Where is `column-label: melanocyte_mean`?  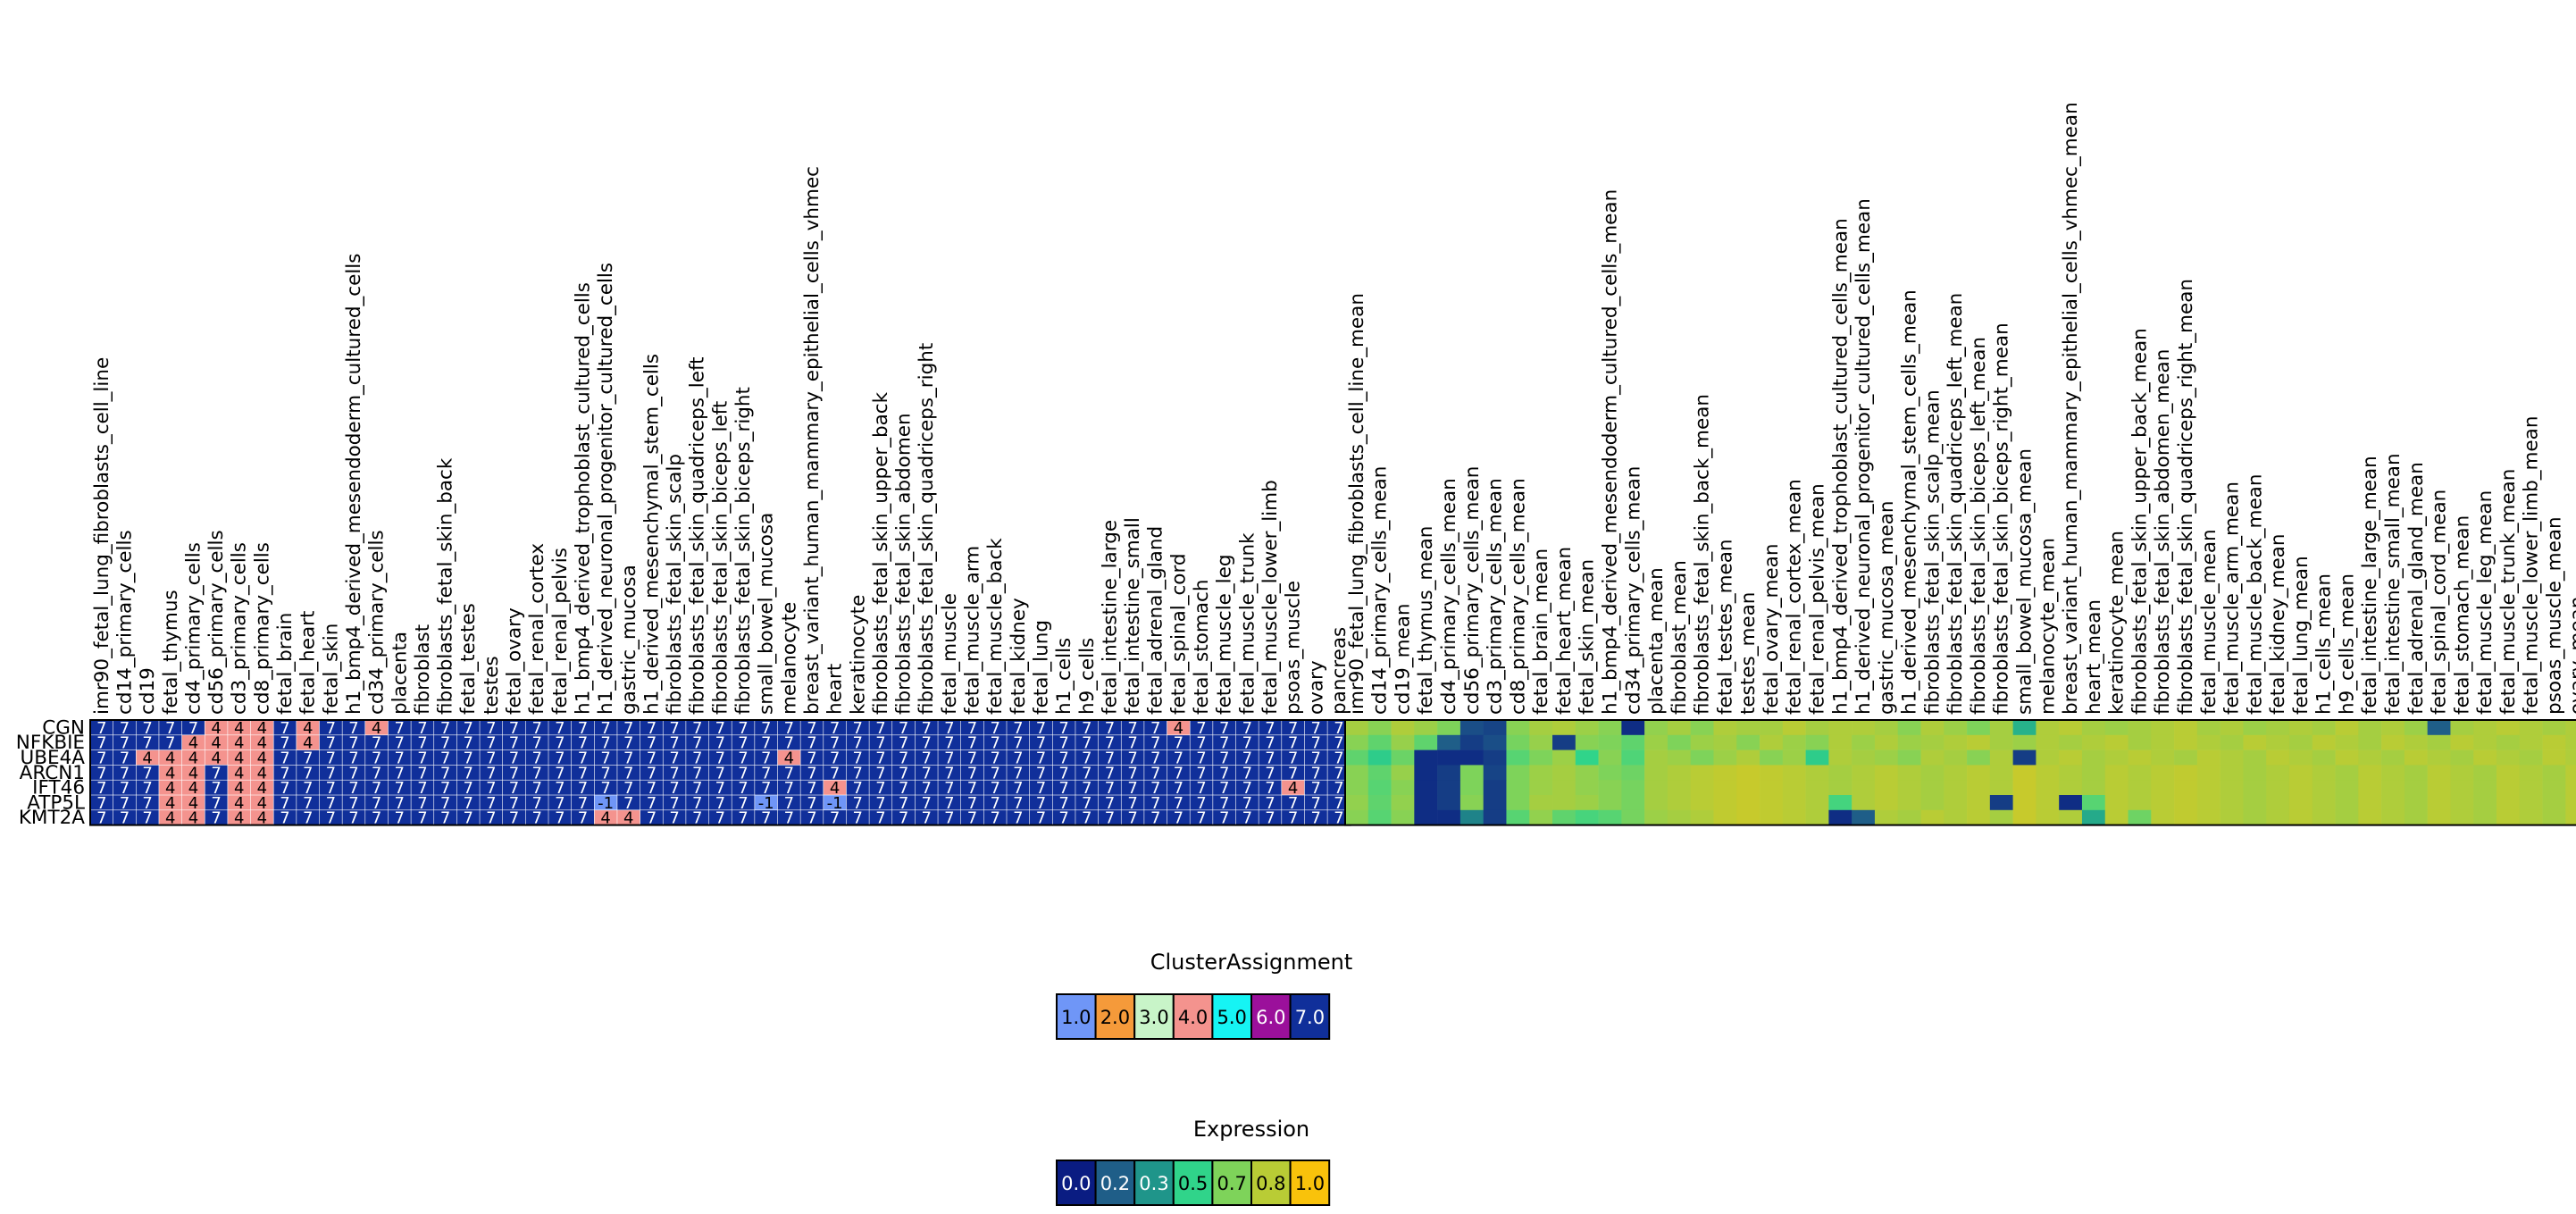 column-label: melanocyte_mean is located at coordinates (2048, 627).